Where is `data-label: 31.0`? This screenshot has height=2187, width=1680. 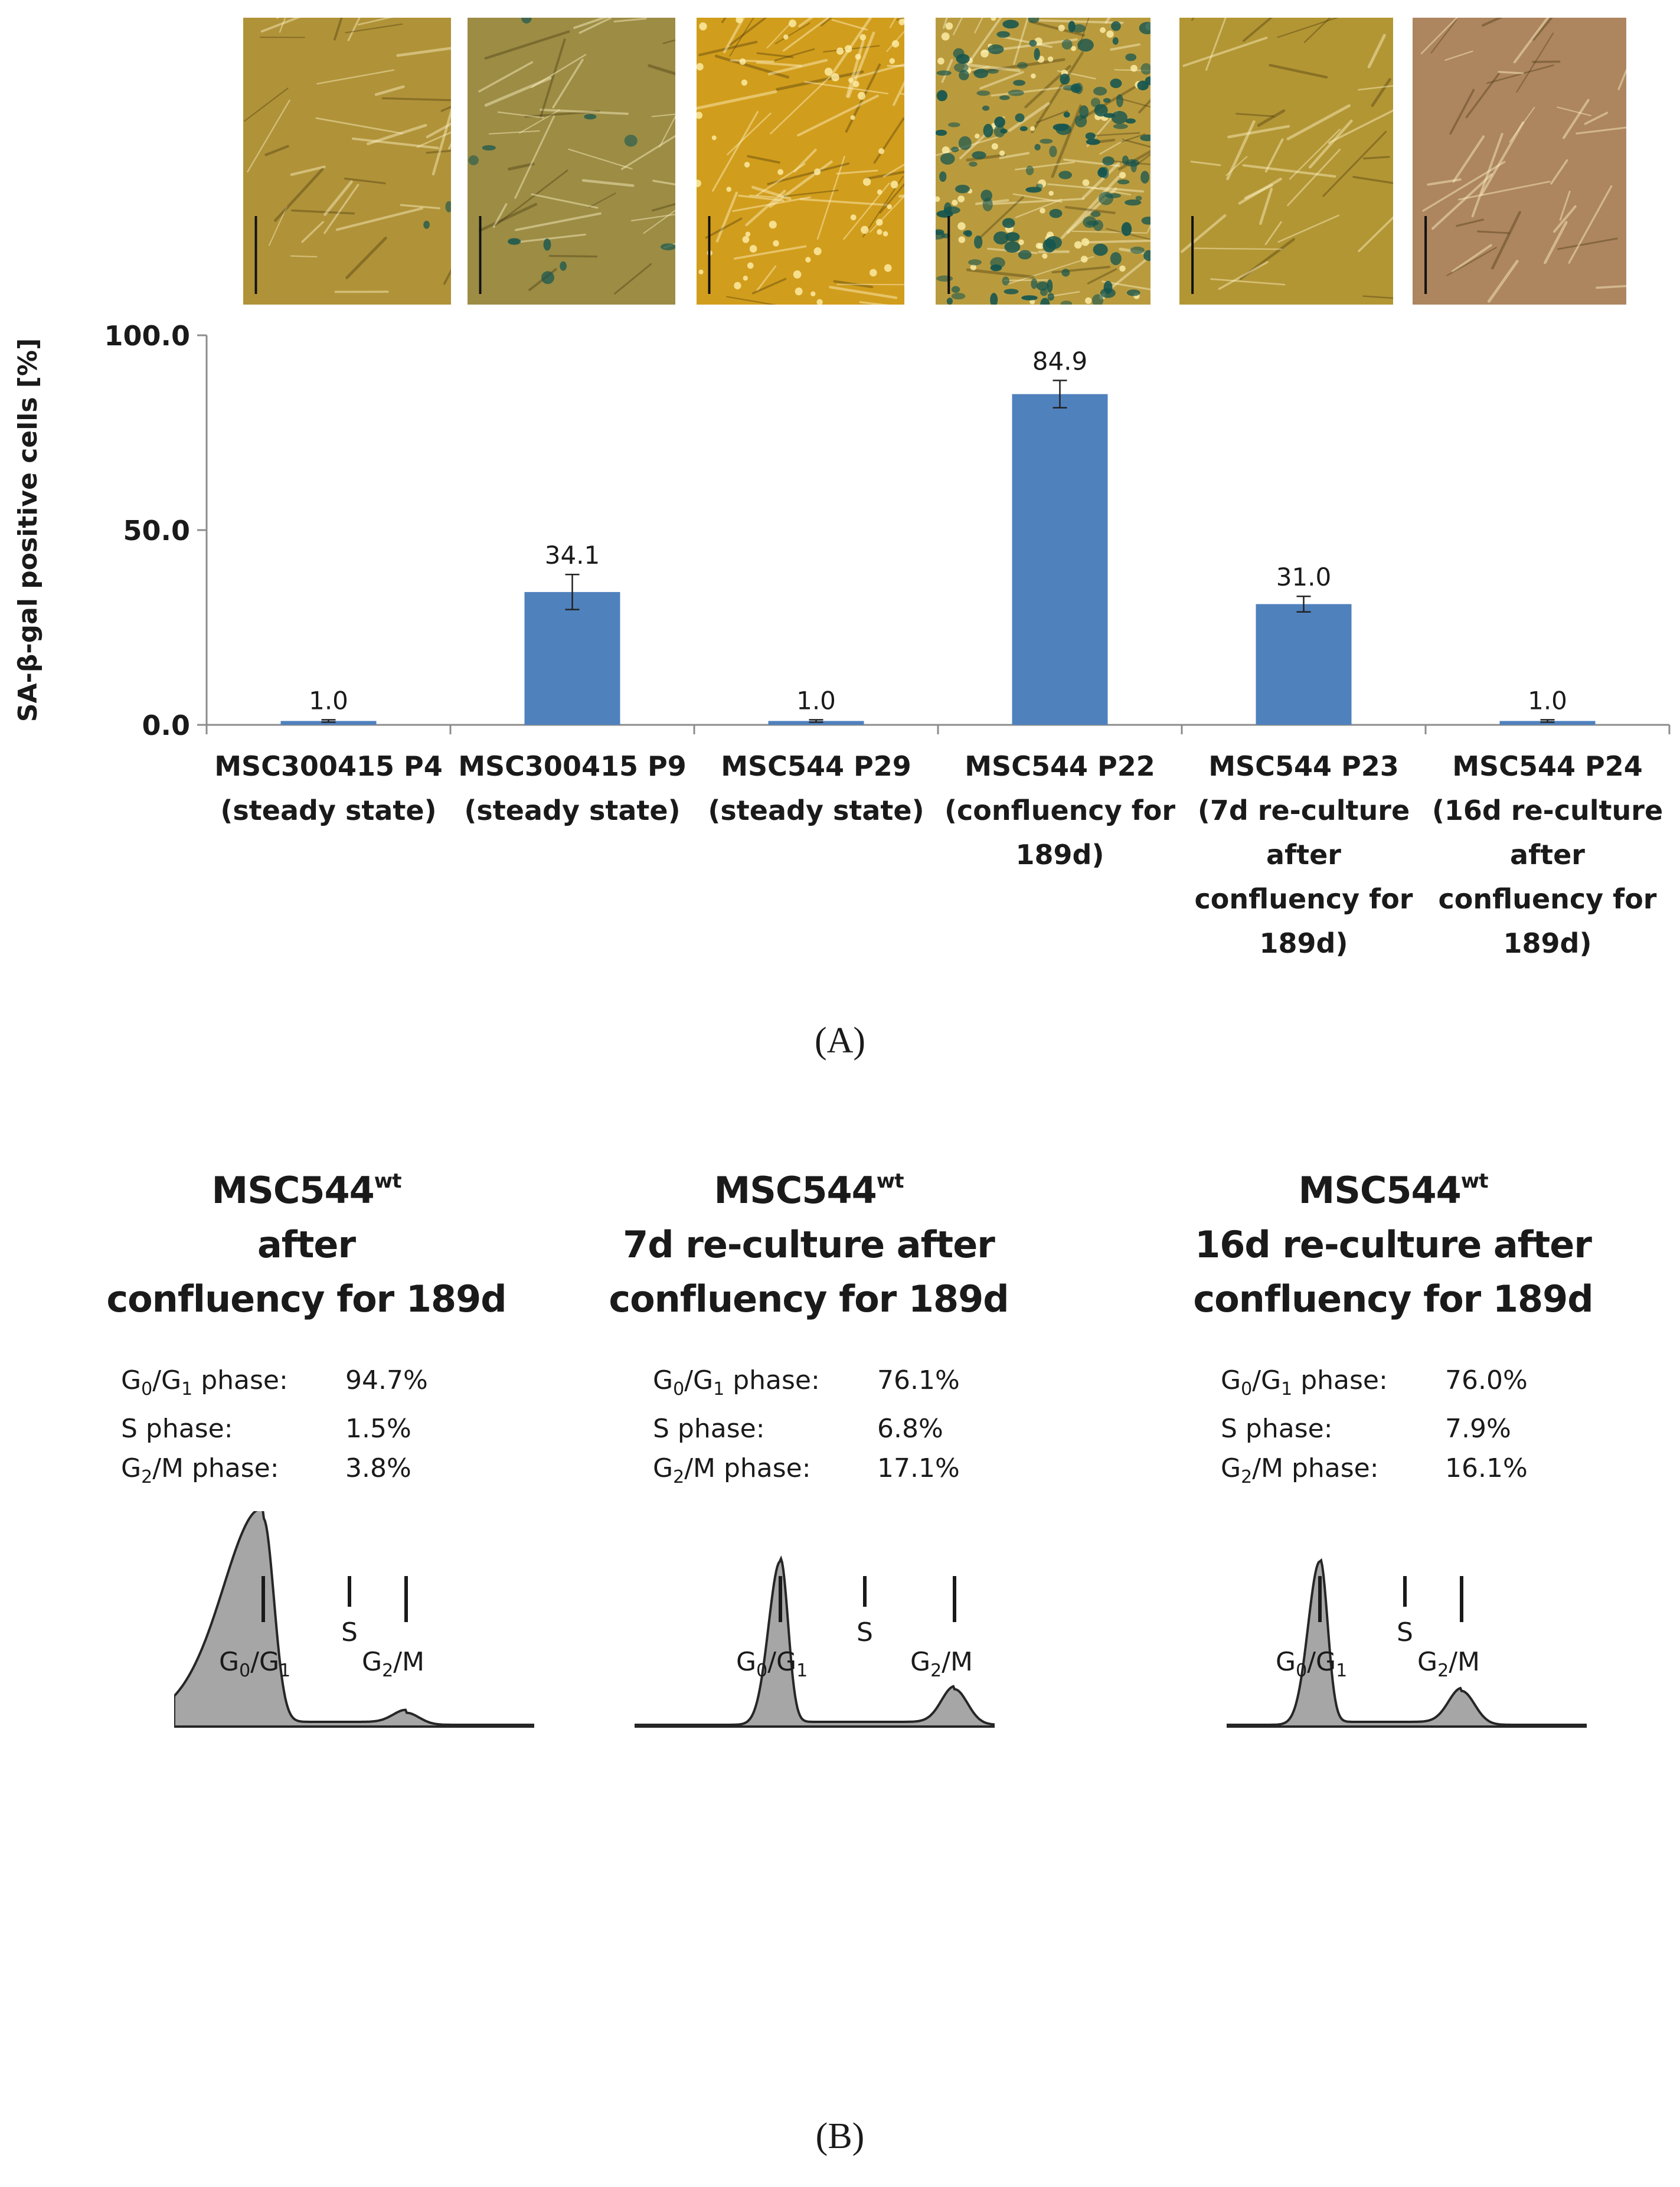 data-label: 31.0 is located at coordinates (1304, 577).